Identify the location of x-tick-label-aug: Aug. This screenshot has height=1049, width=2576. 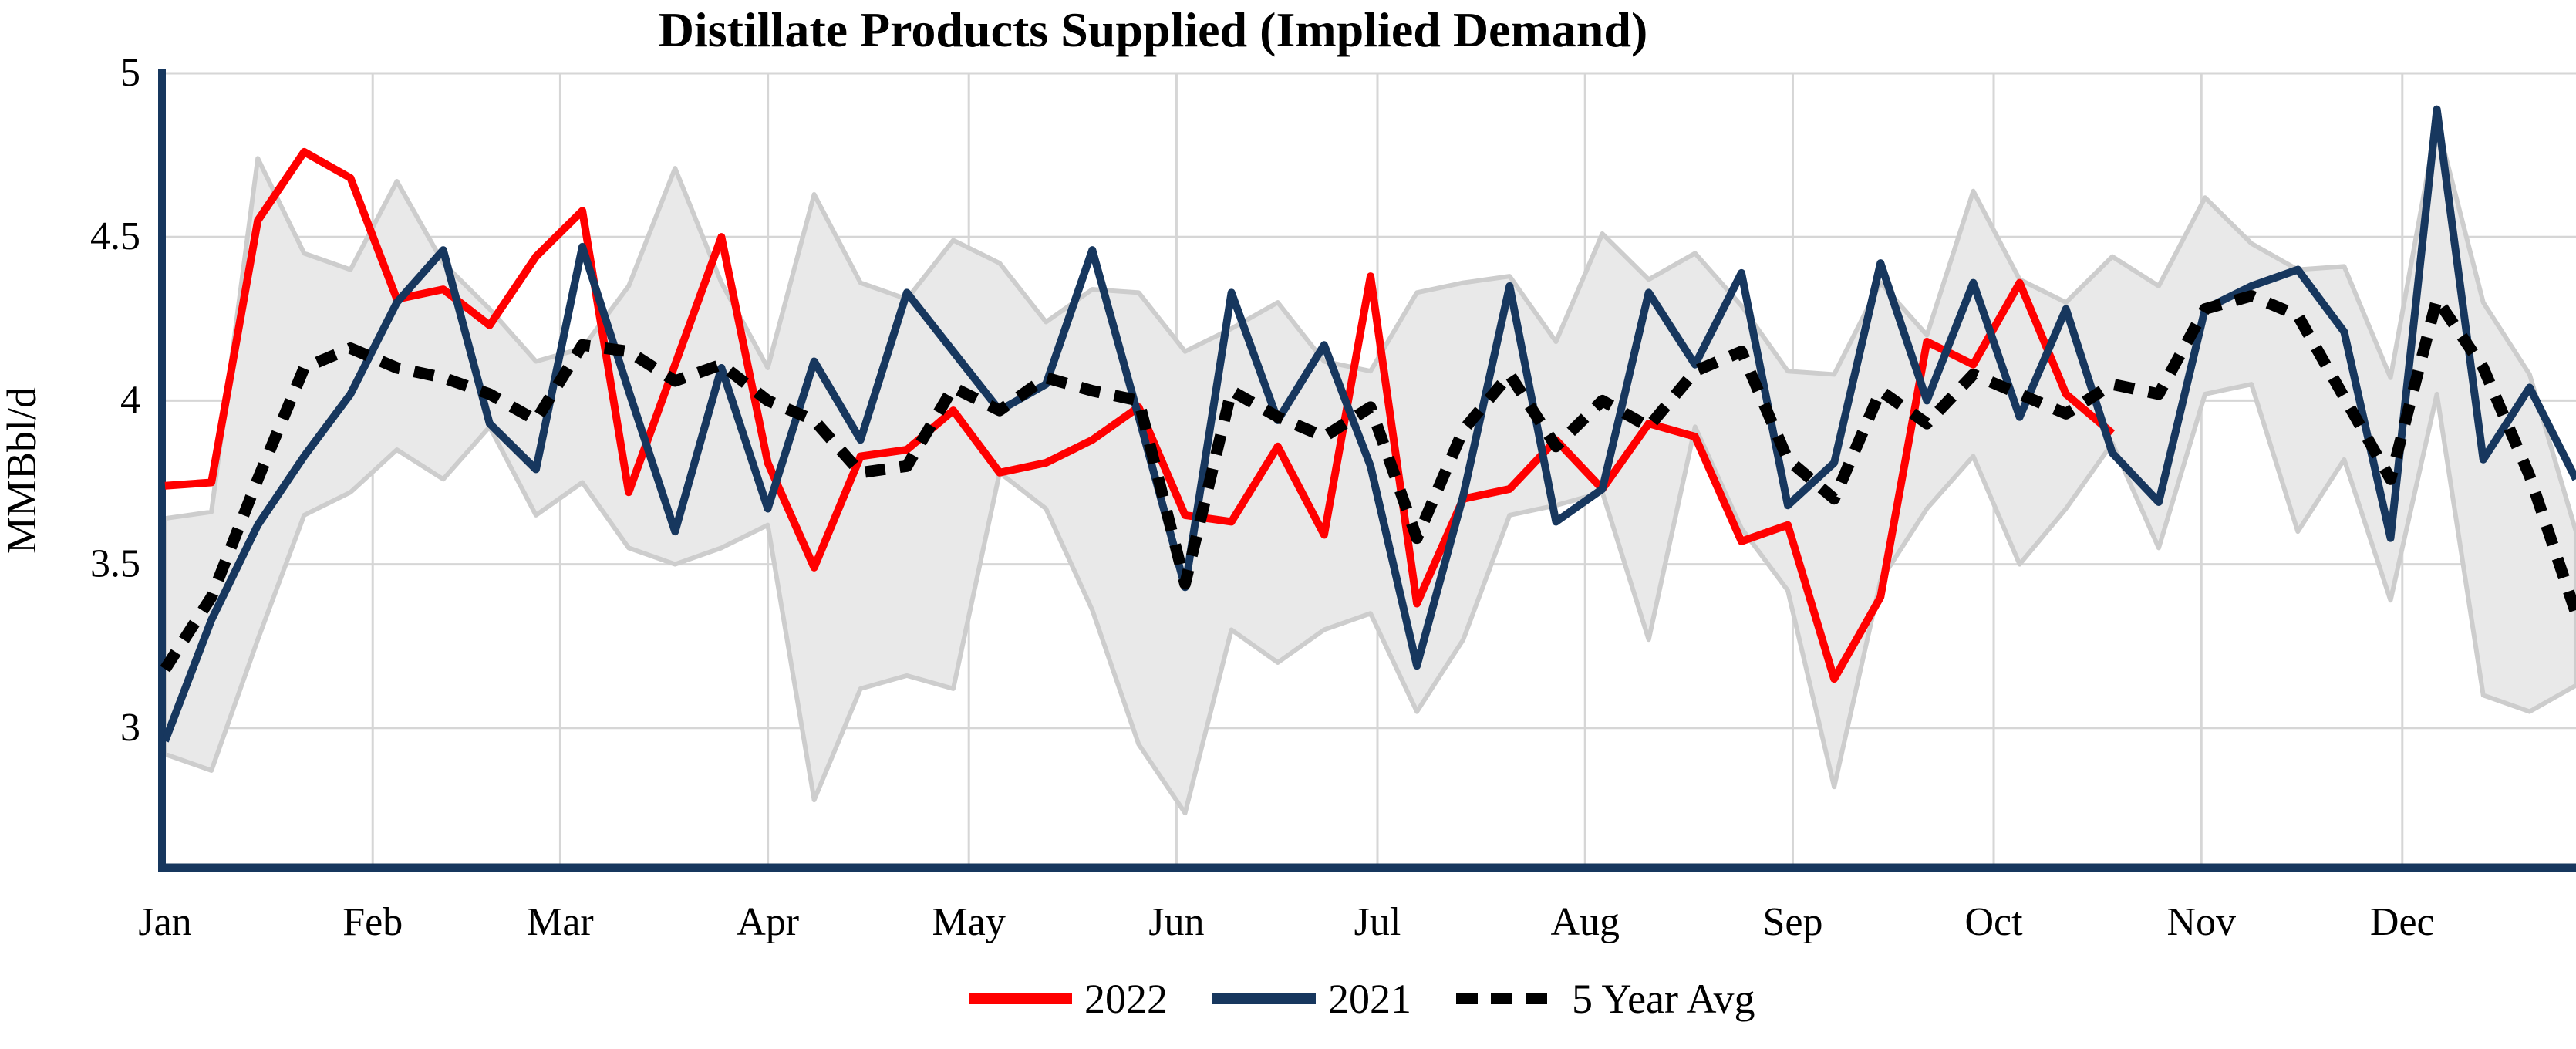
(1585, 922).